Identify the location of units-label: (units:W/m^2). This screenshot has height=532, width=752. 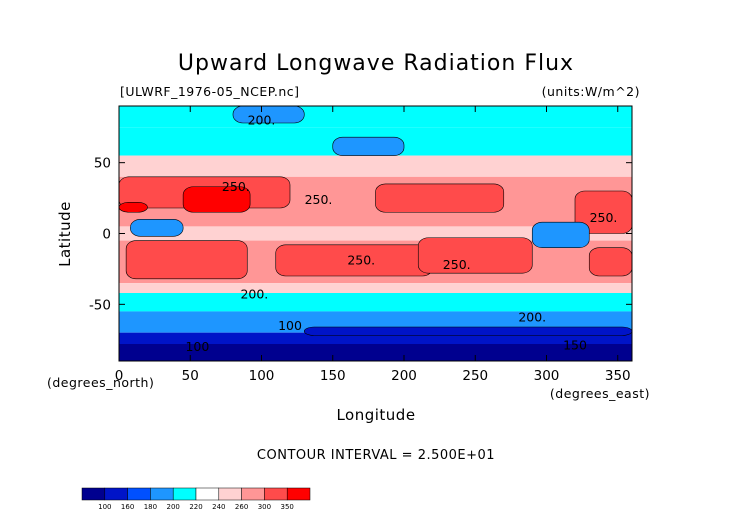
(591, 91).